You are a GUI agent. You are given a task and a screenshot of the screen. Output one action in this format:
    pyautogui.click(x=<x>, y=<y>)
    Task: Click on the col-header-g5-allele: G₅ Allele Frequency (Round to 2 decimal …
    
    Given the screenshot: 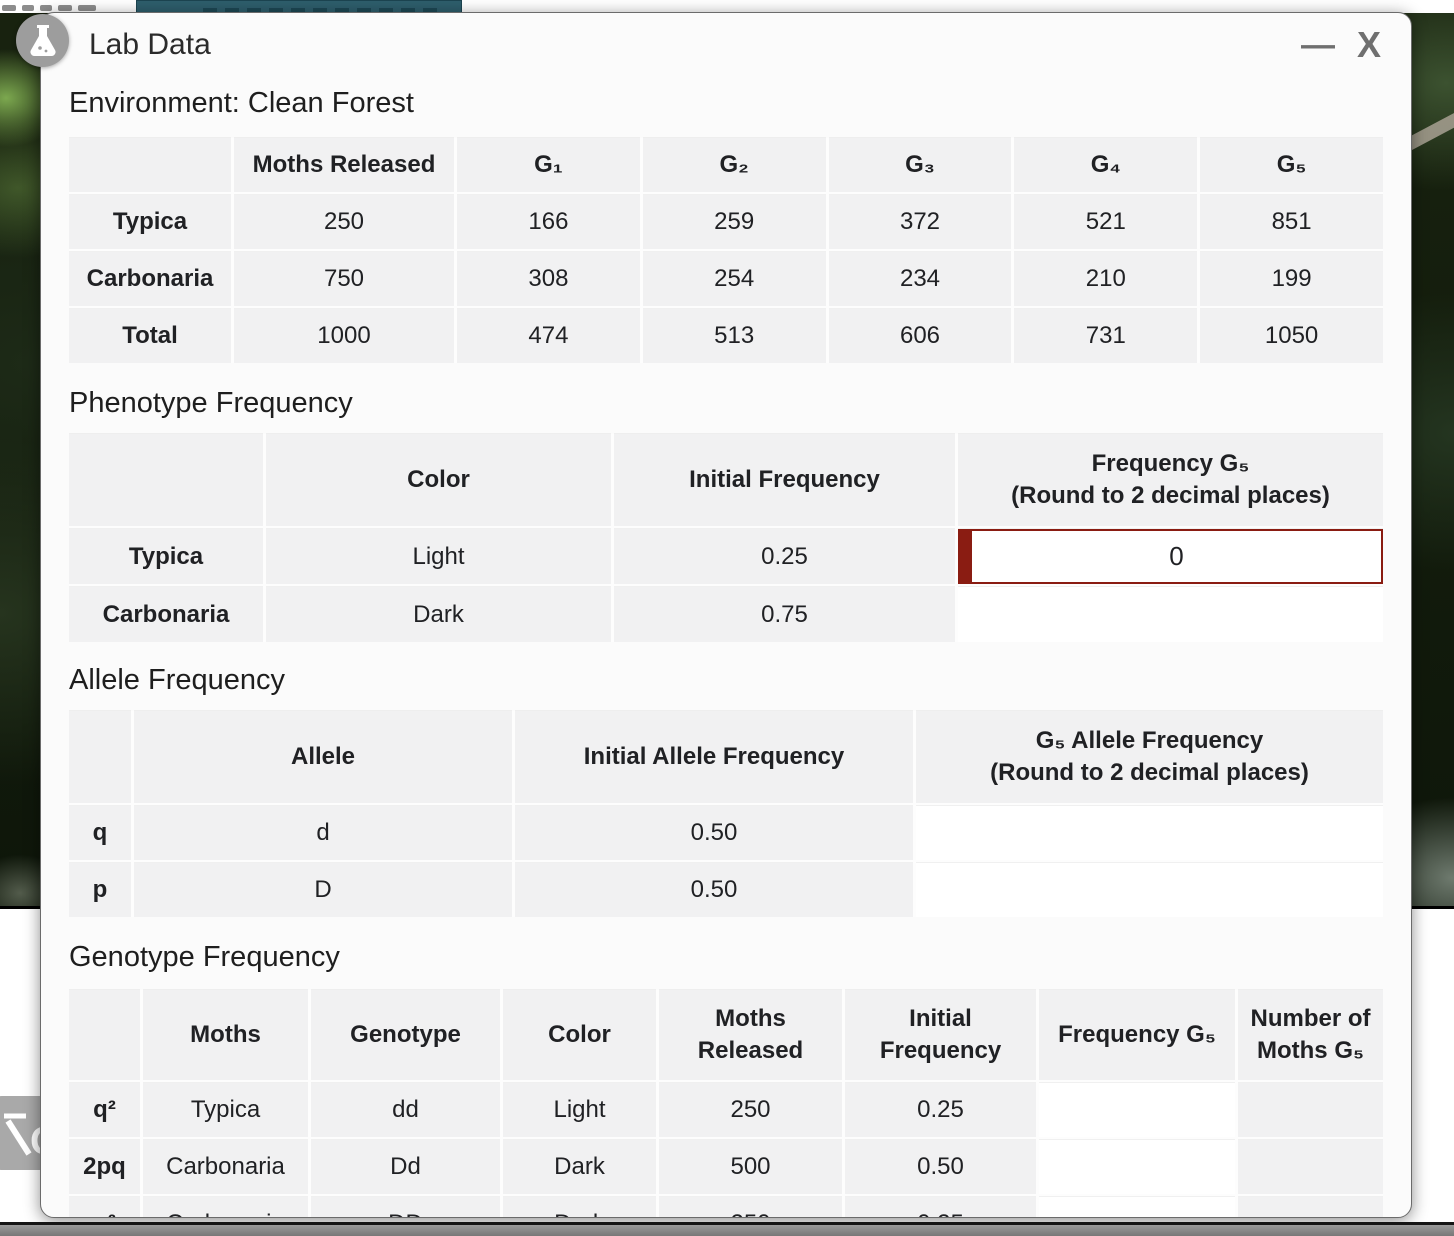 What is the action you would take?
    pyautogui.click(x=1149, y=757)
    